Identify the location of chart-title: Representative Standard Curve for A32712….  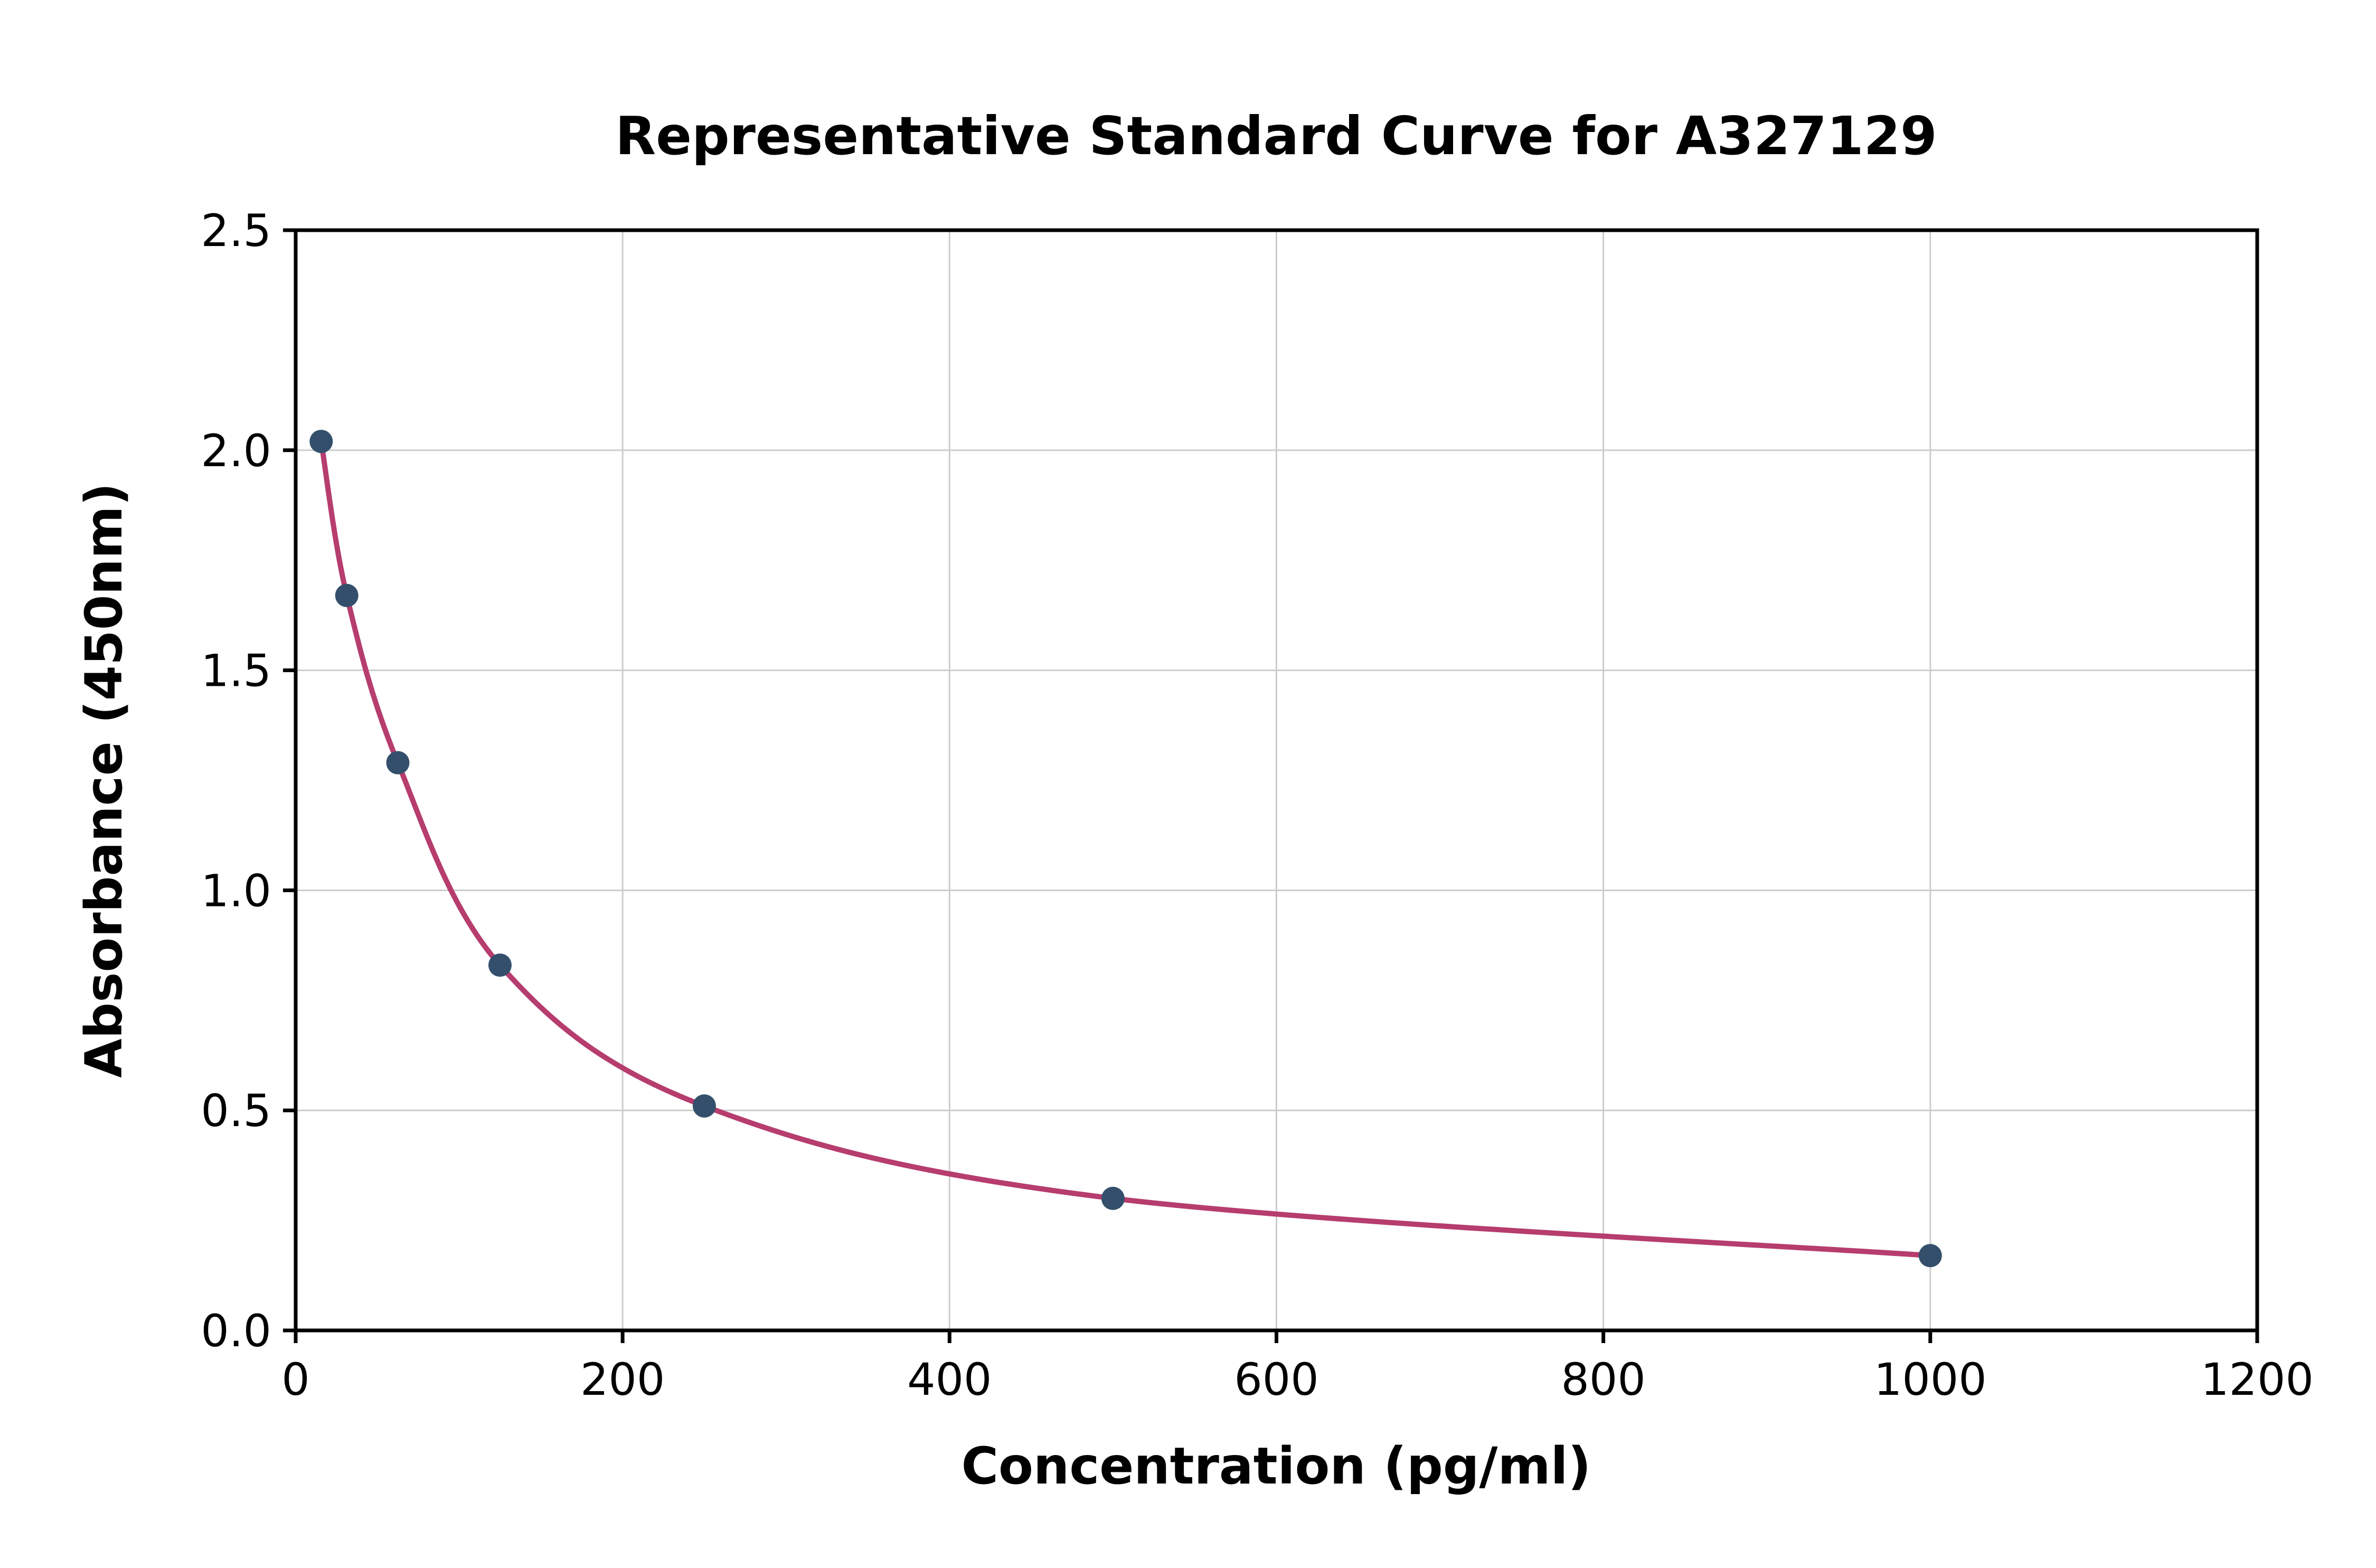
(1276, 136).